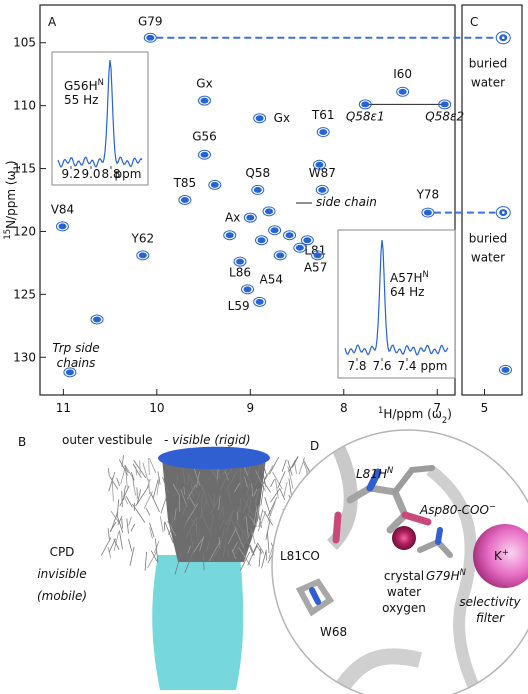  What do you see at coordinates (185, 183) in the screenshot?
I see `peak-label: T85` at bounding box center [185, 183].